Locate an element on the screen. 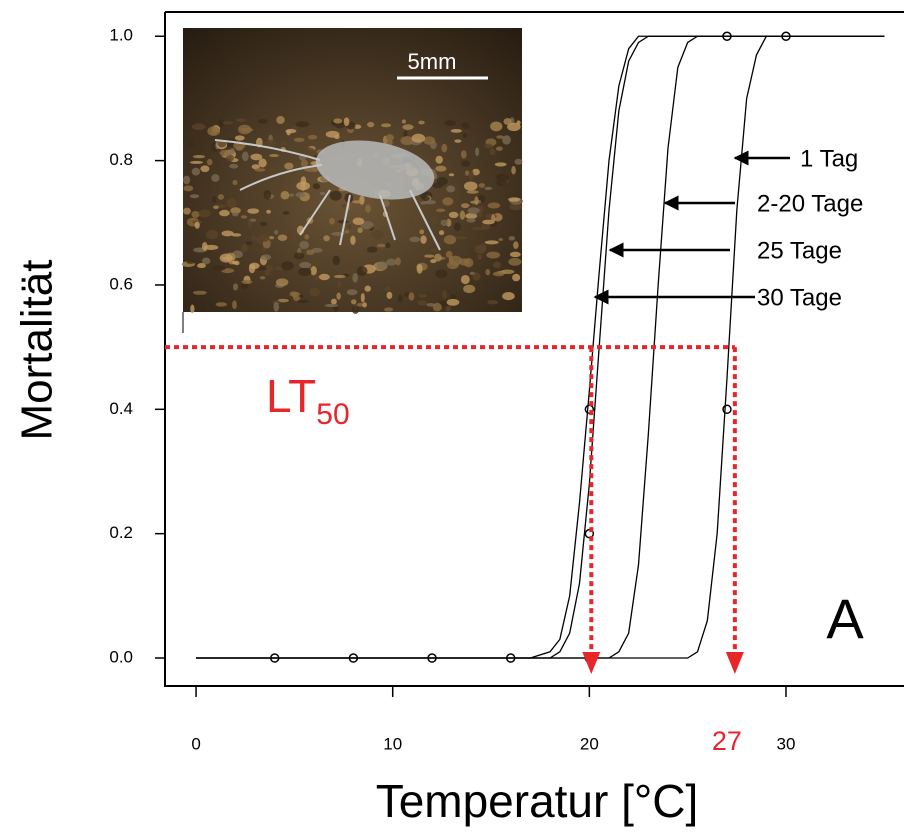 The height and width of the screenshot is (835, 904). y-tick-label: 0.6 is located at coordinates (121, 283).